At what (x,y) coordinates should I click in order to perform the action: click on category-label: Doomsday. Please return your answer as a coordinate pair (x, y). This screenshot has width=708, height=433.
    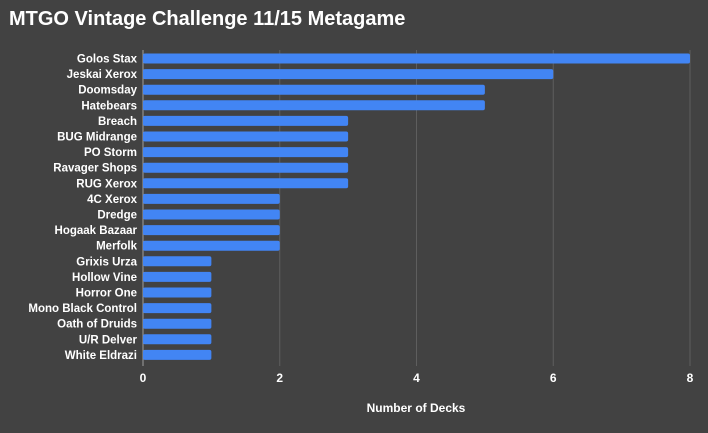
    Looking at the image, I should click on (107, 91).